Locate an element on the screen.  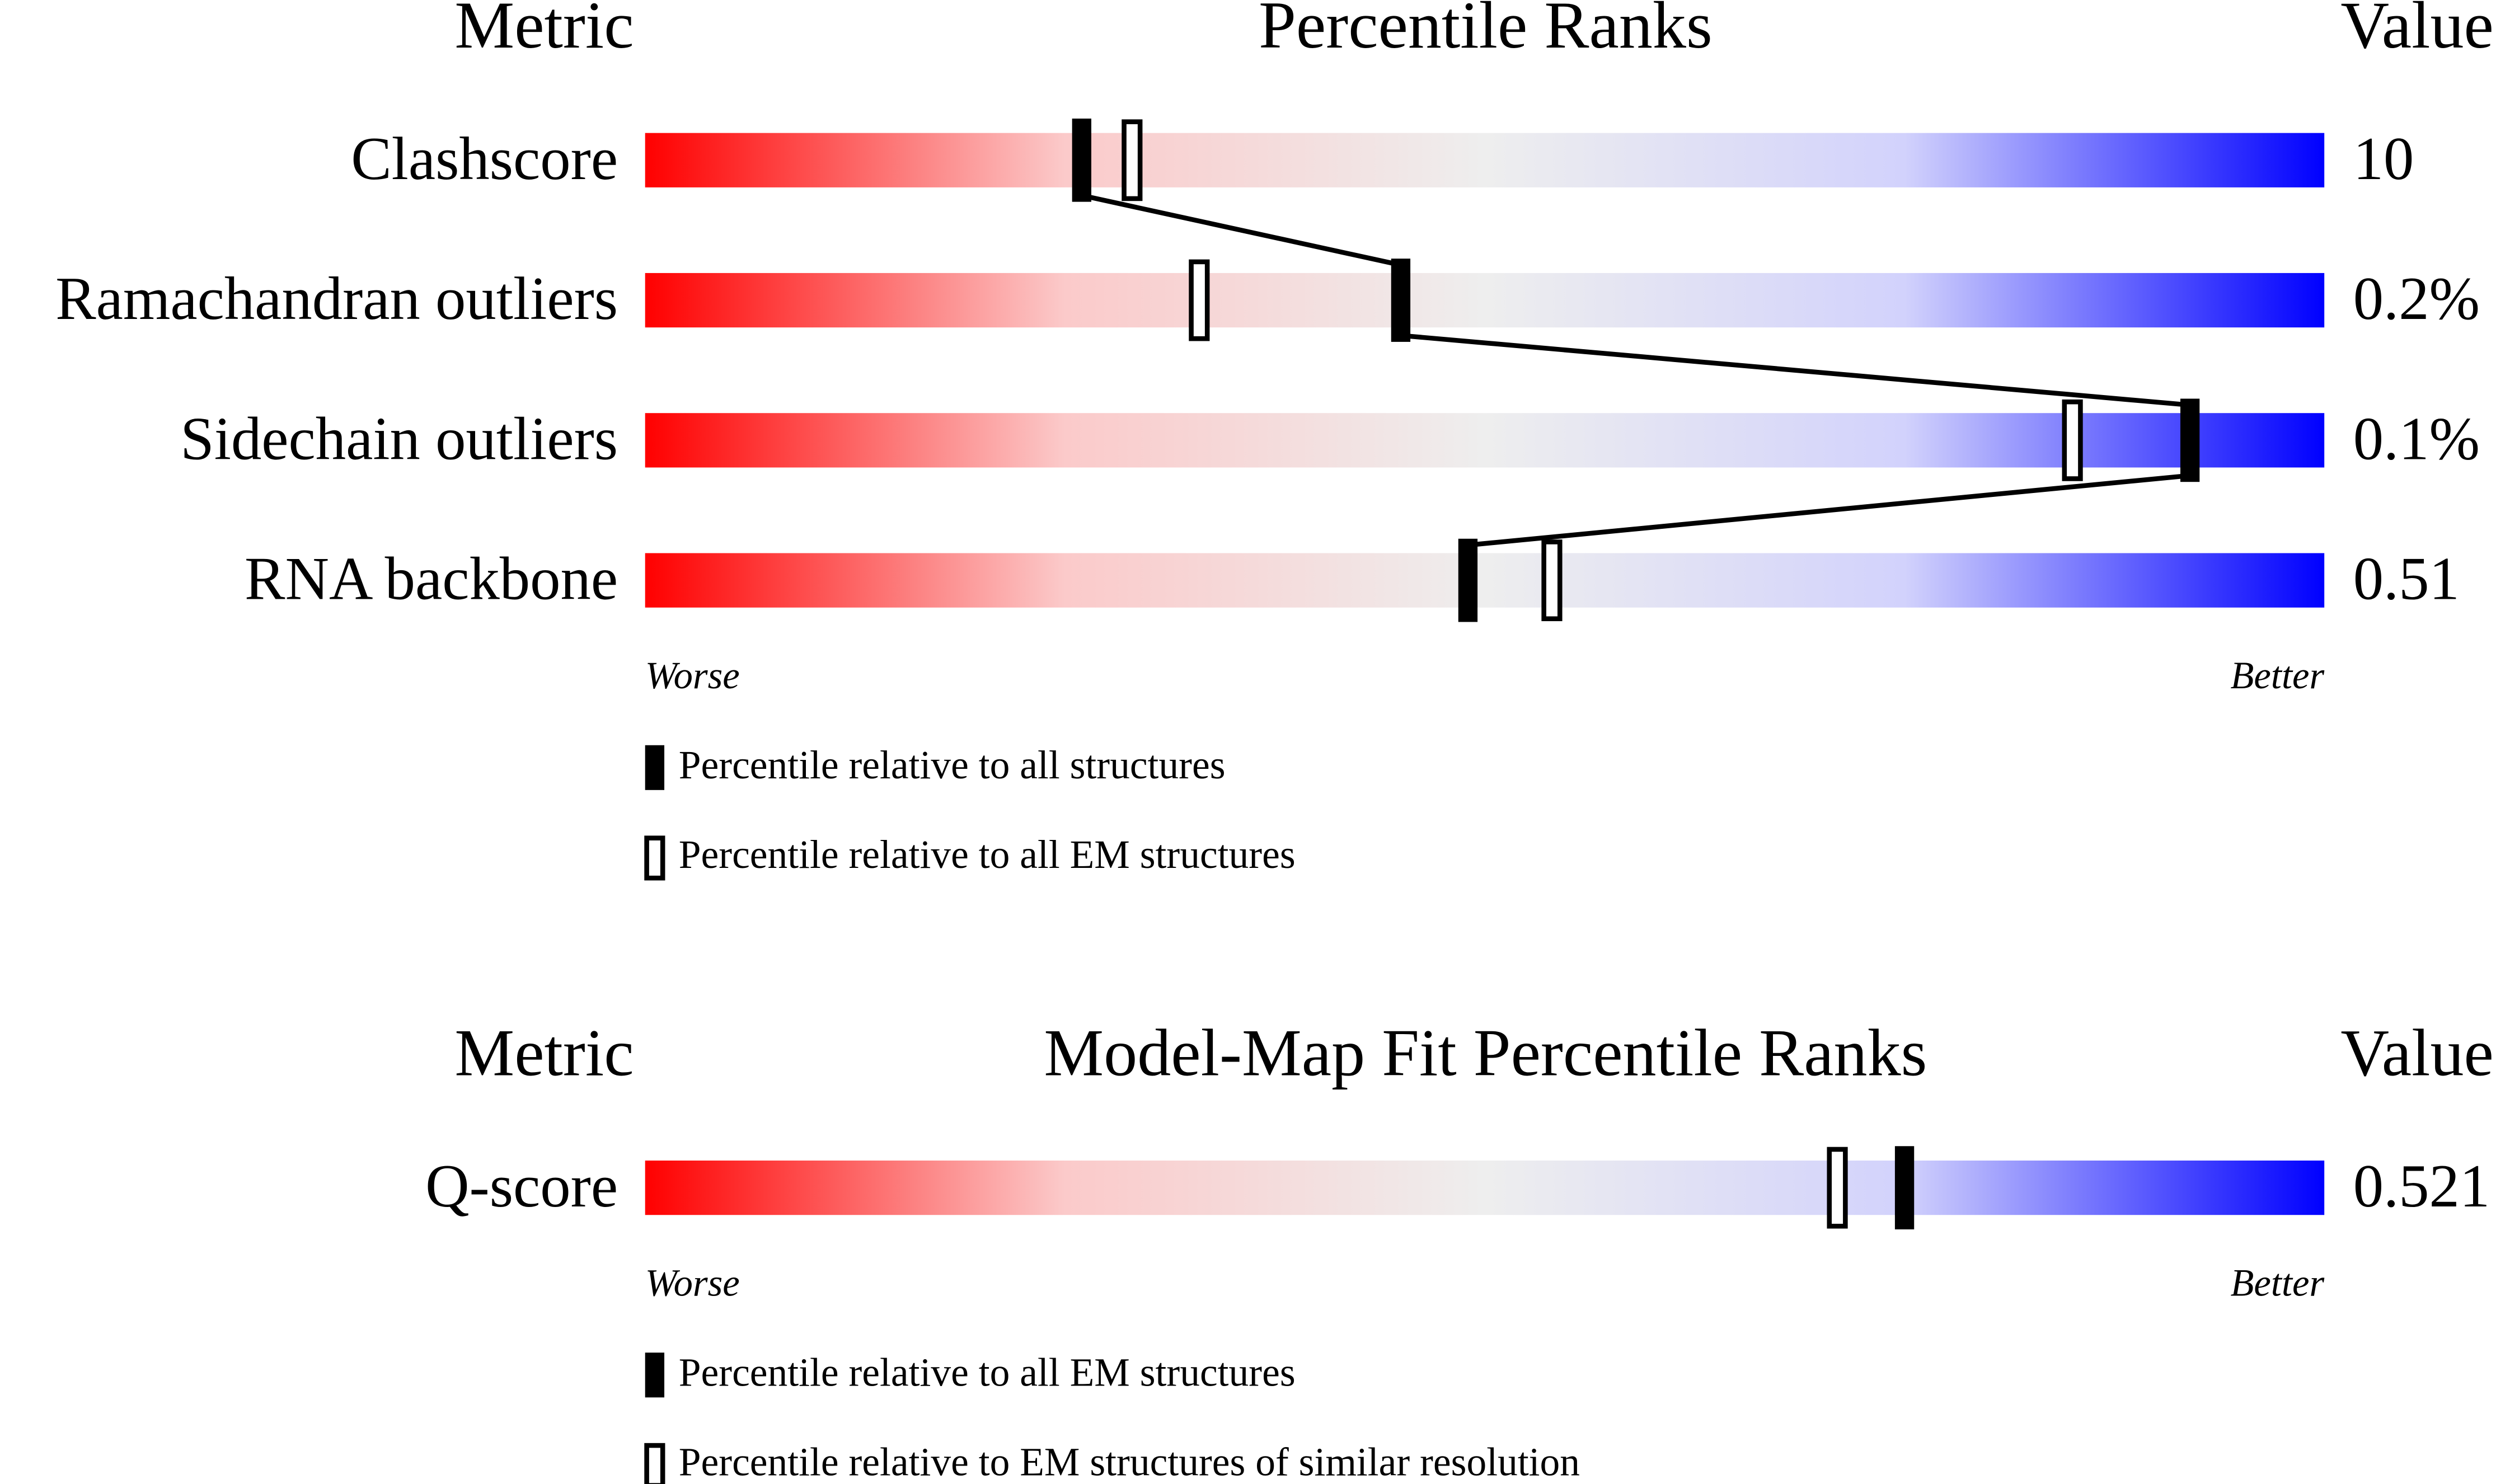
metric-value: 0.521 is located at coordinates (2421, 1186).